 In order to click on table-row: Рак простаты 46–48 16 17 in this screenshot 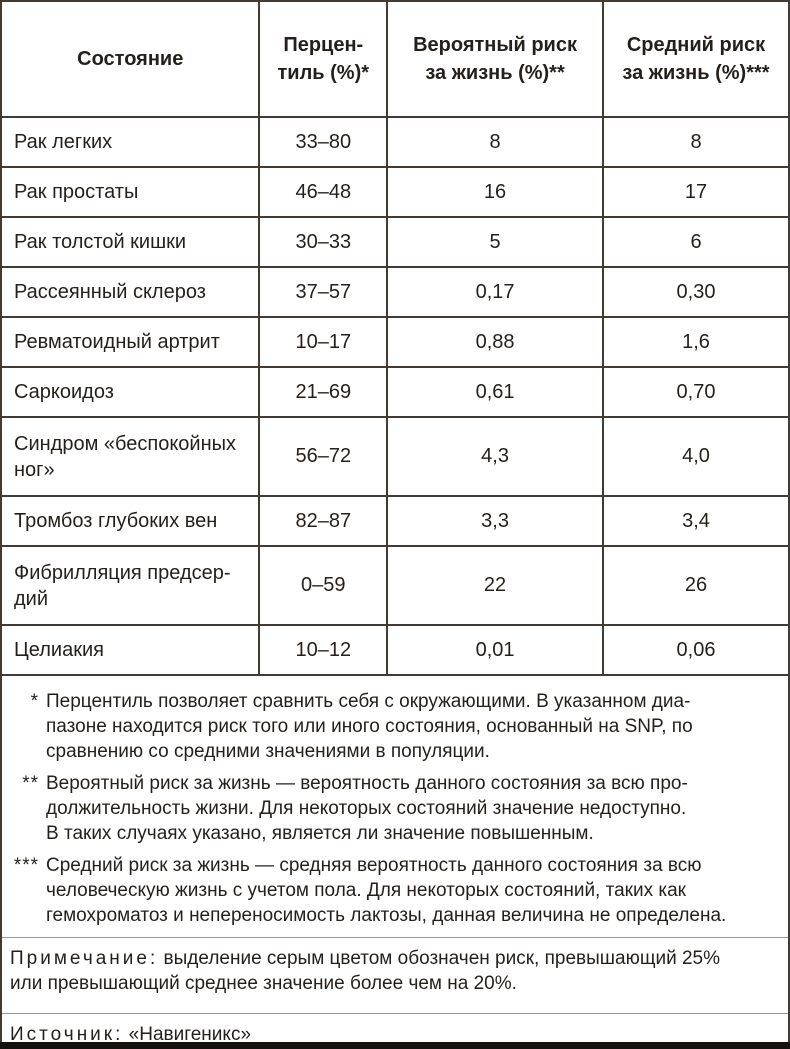, I will do `click(395, 192)`.